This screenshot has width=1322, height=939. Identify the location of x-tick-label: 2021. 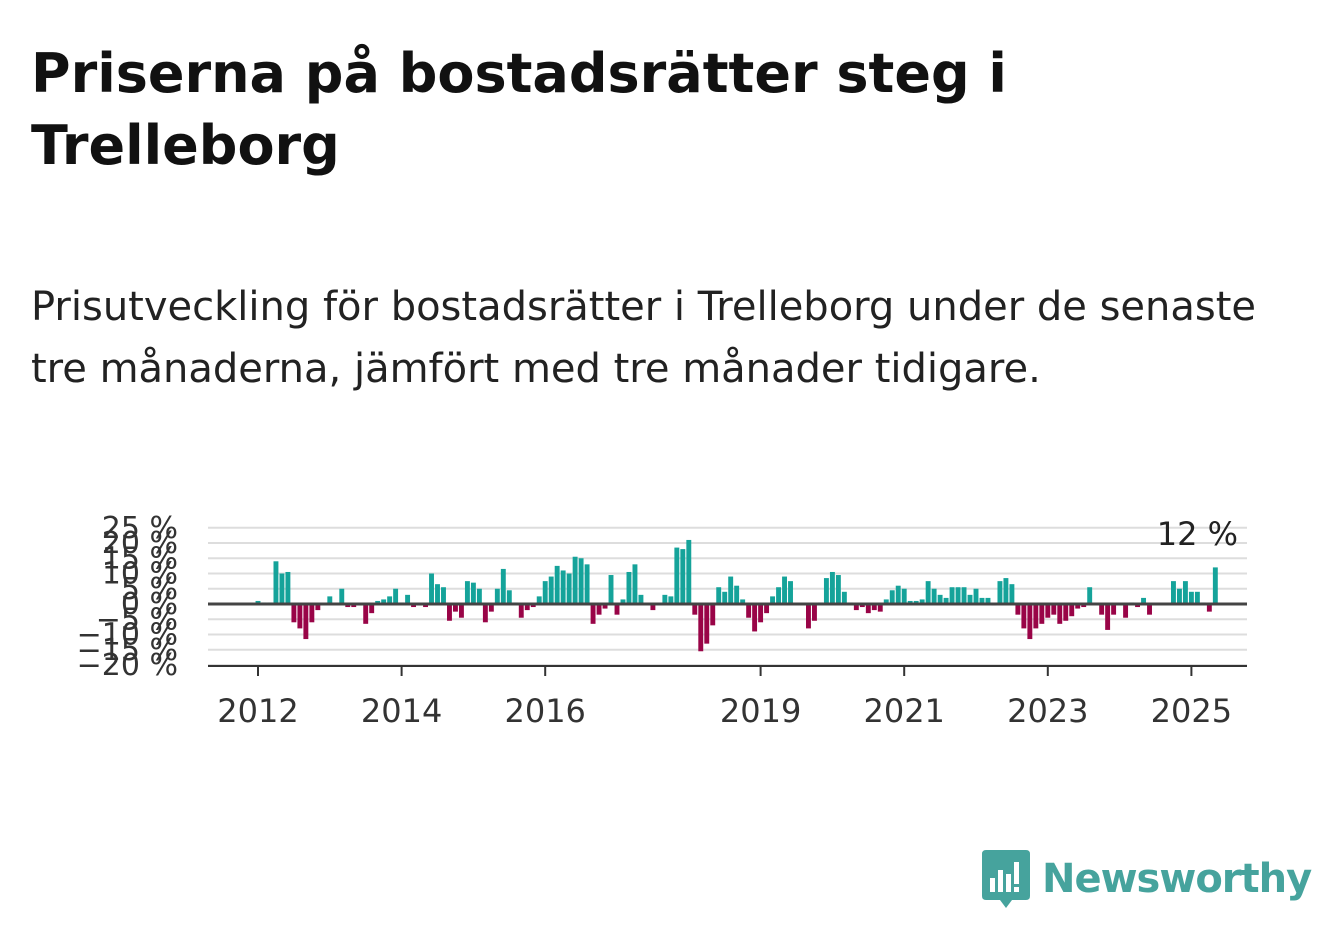
(903, 711).